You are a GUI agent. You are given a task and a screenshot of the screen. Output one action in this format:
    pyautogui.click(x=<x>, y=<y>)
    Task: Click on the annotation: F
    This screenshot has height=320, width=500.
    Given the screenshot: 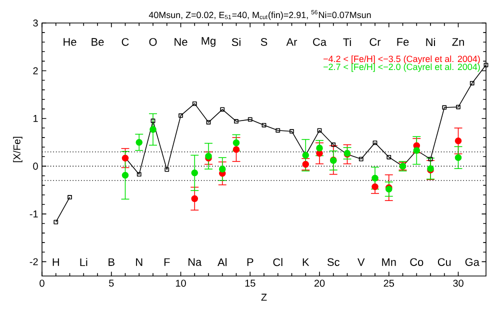 What is the action you would take?
    pyautogui.click(x=167, y=262)
    